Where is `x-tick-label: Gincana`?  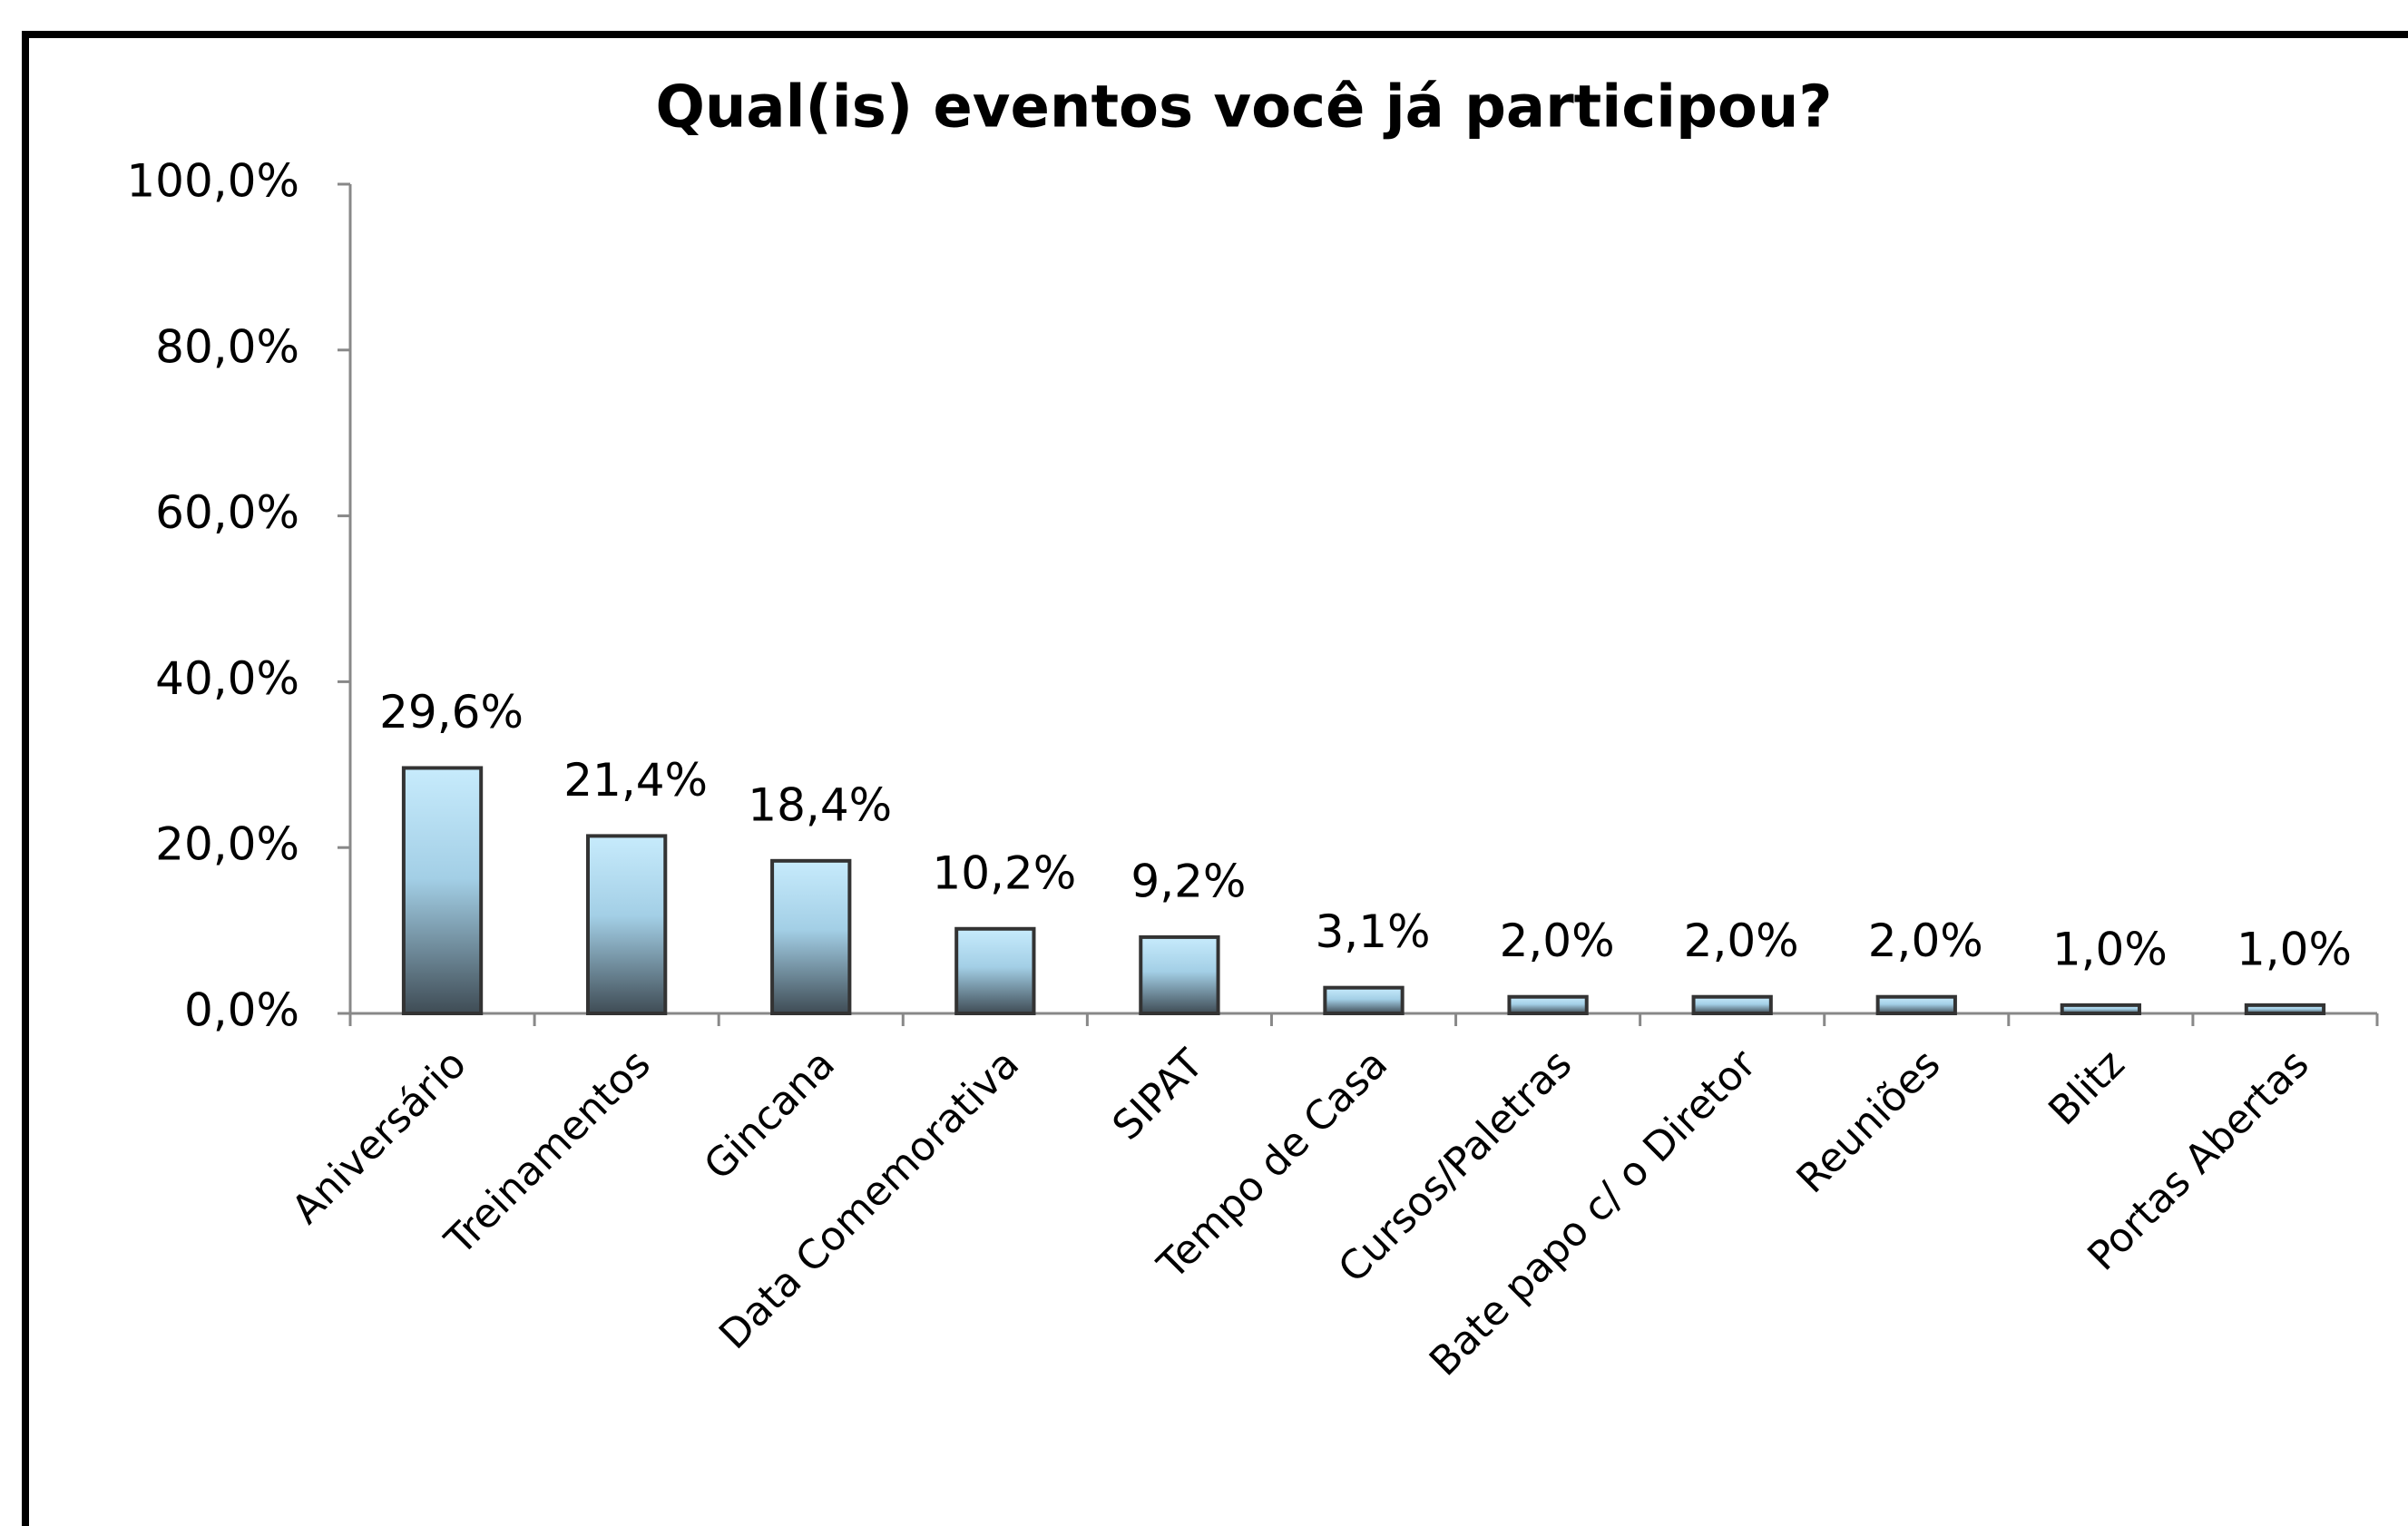
x-tick-label: Gincana is located at coordinates (769, 1115).